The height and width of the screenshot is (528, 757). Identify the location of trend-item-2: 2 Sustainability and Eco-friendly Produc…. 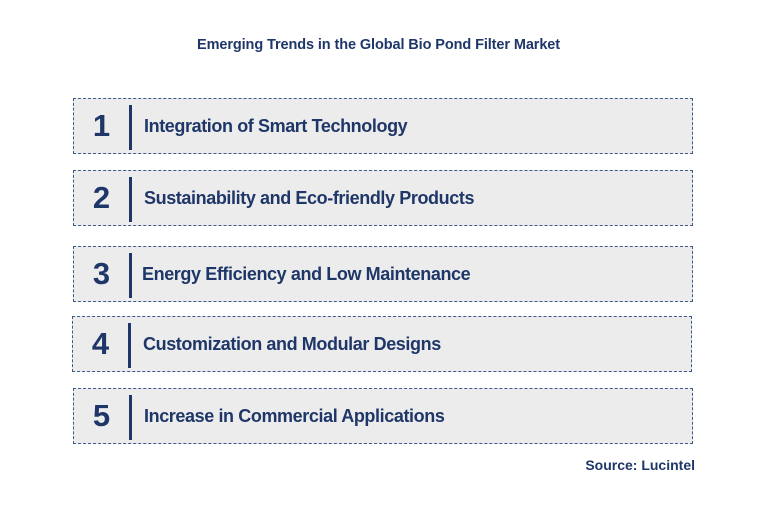
(383, 198).